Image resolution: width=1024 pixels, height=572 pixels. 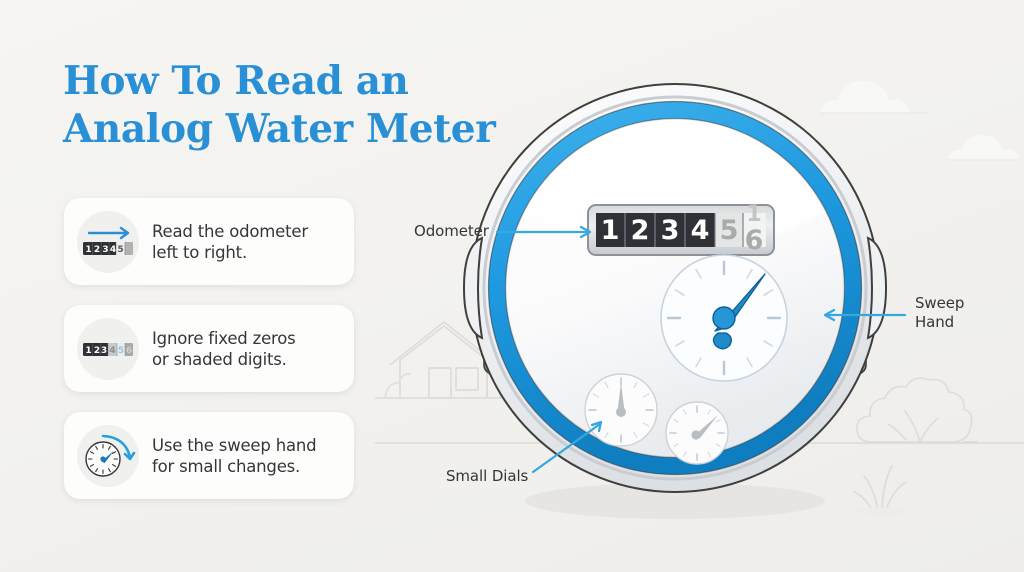 I want to click on sweep-hand-needle, so click(x=739, y=311).